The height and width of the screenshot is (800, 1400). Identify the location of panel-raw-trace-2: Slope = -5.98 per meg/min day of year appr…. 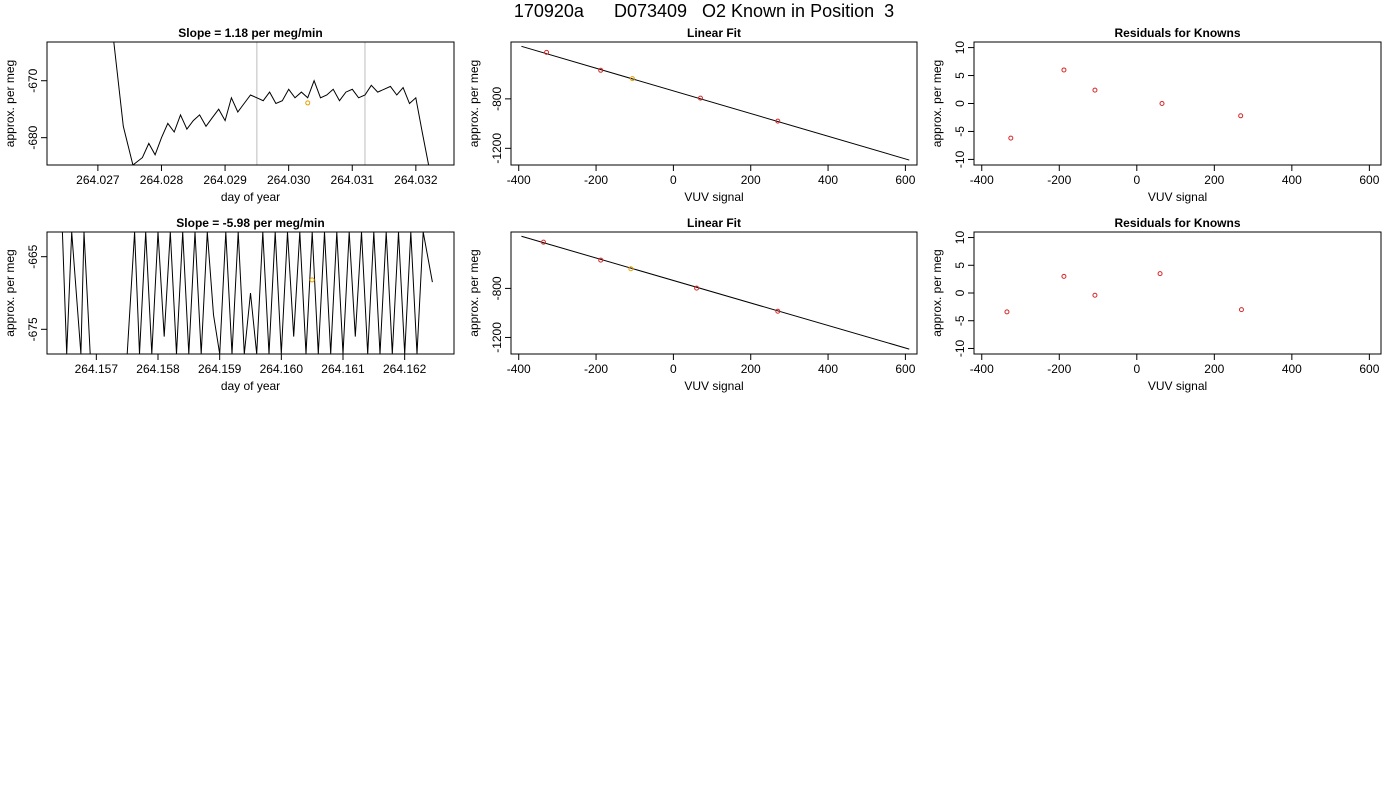
(229, 304).